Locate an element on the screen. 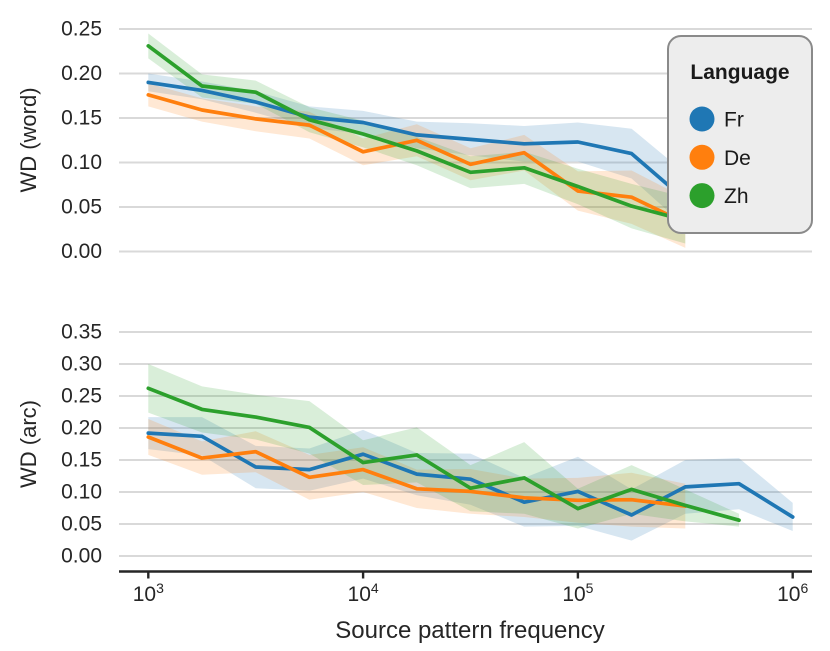 The height and width of the screenshot is (651, 830). legend-item-label: Zh is located at coordinates (736, 196).